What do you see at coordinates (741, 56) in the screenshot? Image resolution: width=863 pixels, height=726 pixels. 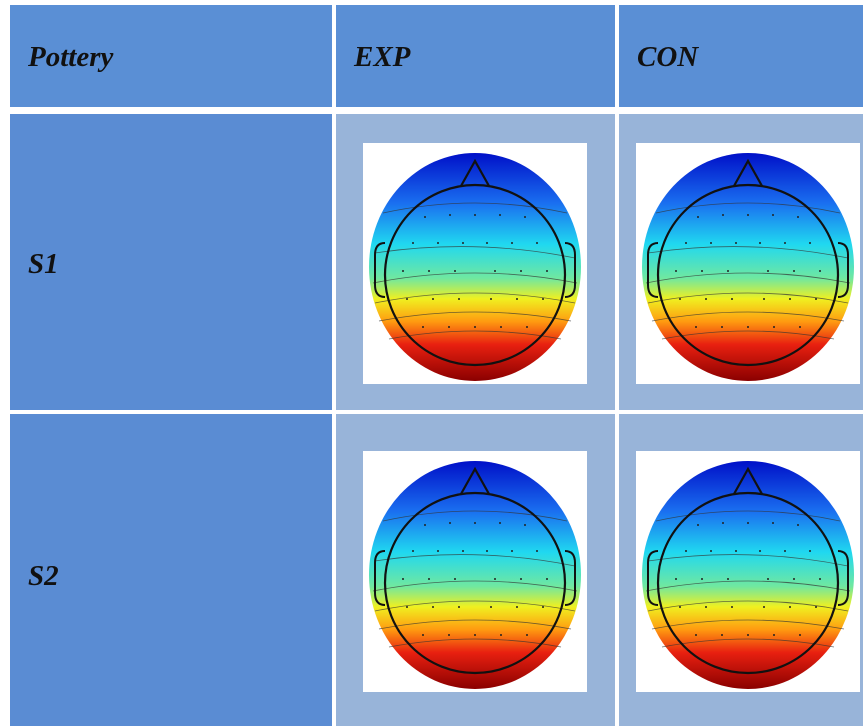 I see `header-cell: CON` at bounding box center [741, 56].